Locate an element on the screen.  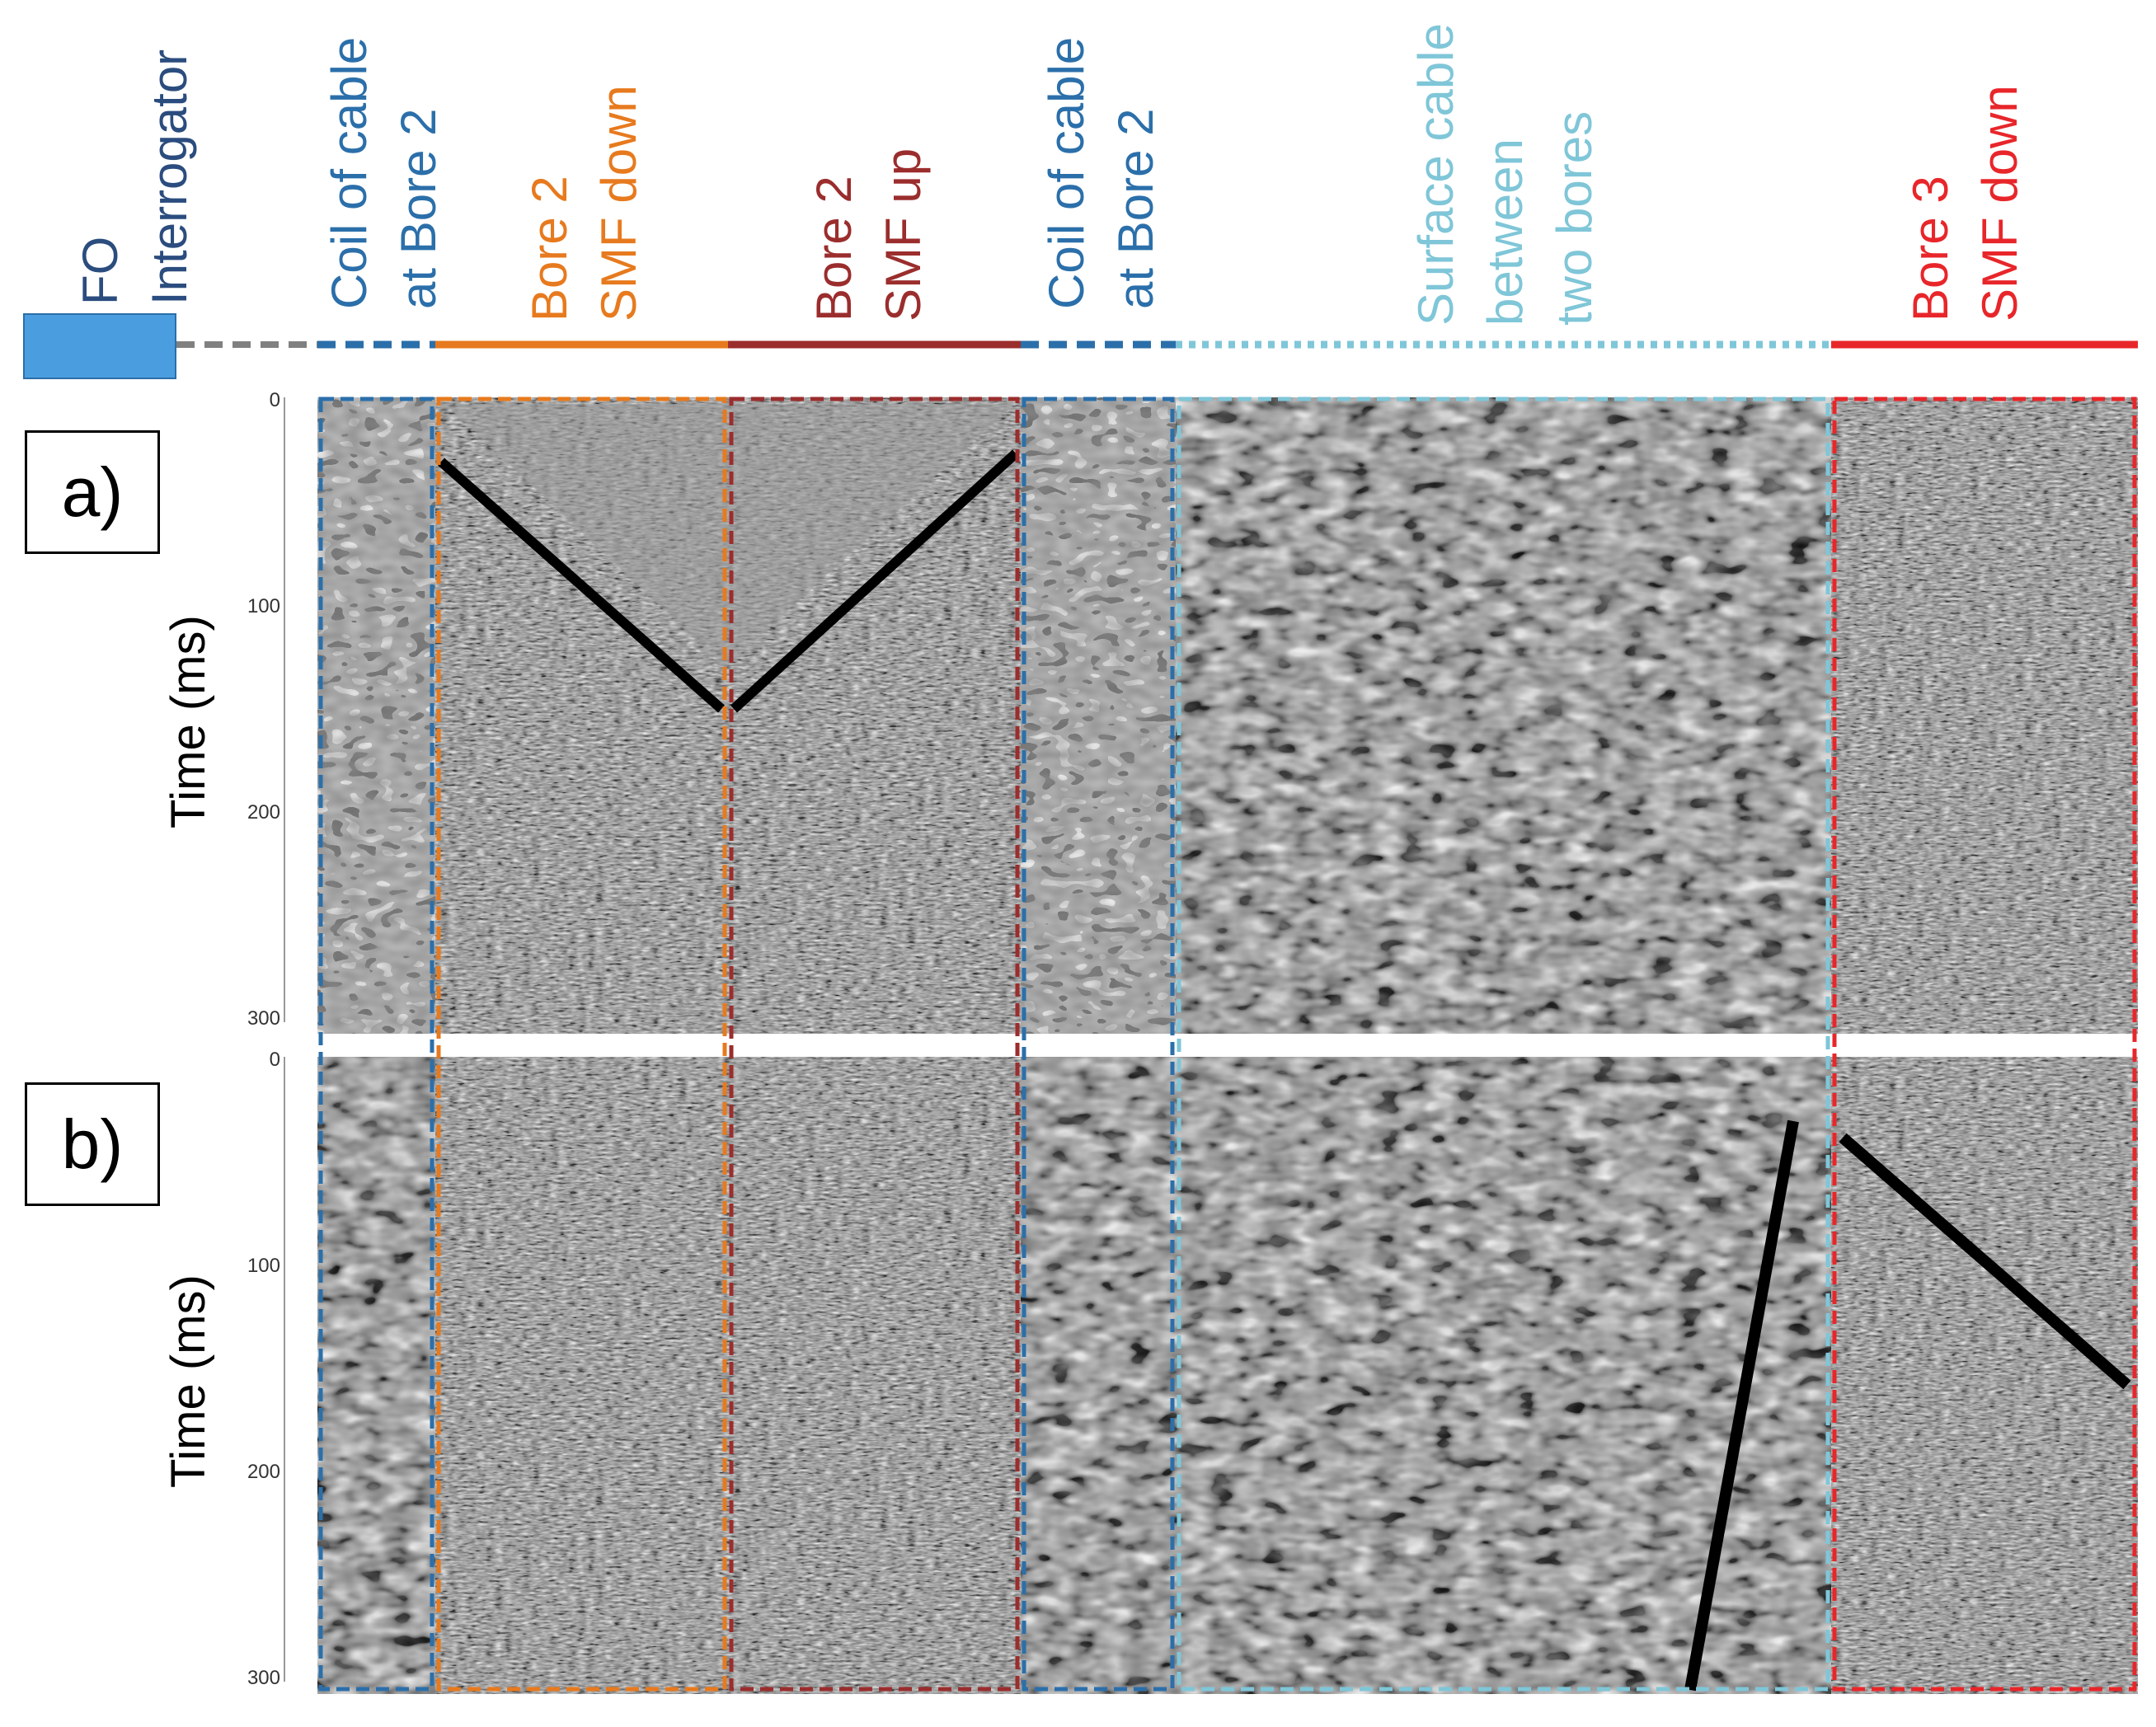
interrogator-label-line-1: FO is located at coordinates (100, 270).